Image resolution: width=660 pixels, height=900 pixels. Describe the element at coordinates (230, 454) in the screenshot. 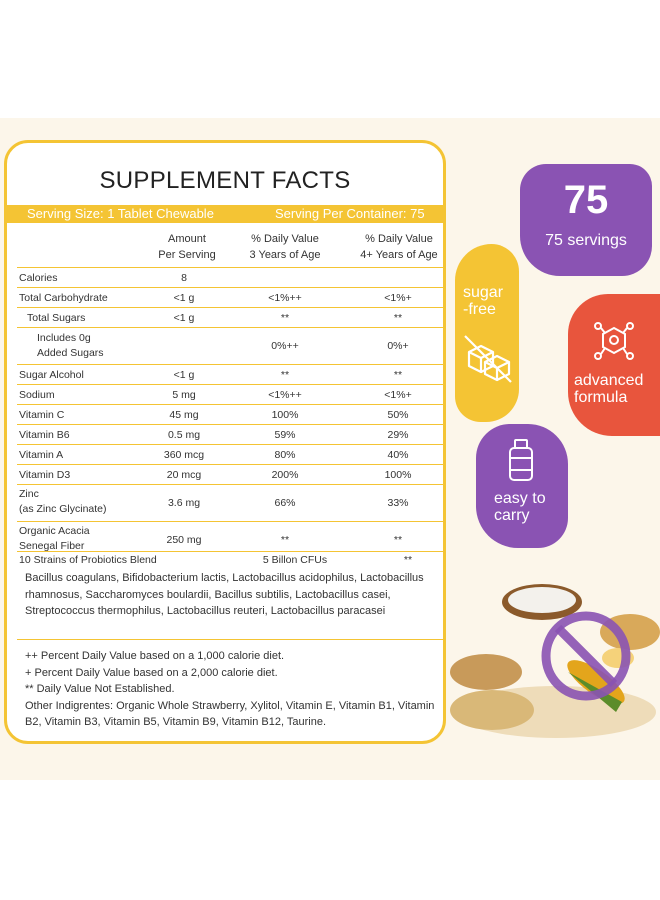

I see `table-row: Vitamin A 360 mcg 80% 40%` at that location.